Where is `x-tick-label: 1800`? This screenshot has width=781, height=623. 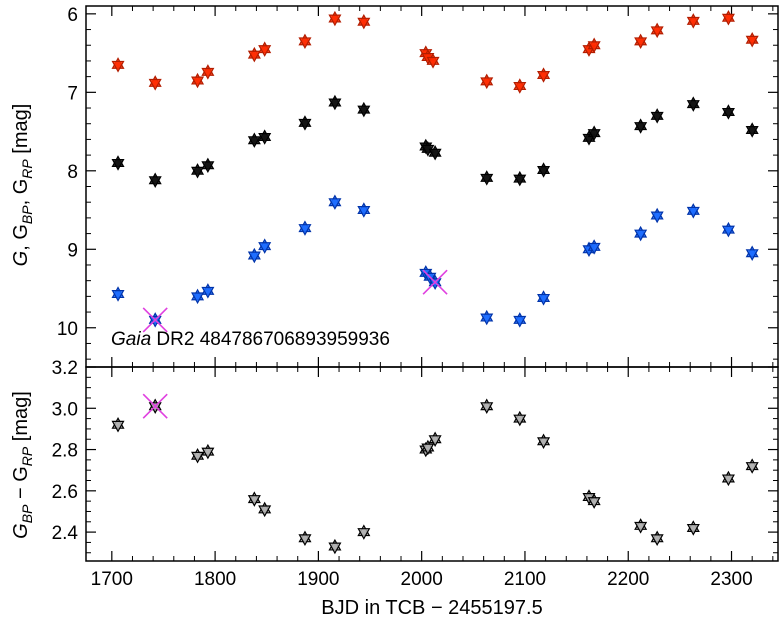
x-tick-label: 1800 is located at coordinates (215, 579).